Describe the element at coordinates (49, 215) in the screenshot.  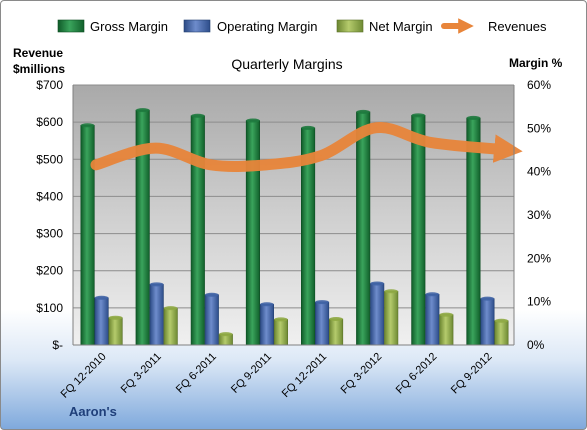
I see `y-left-tick-labels: $- $100 $200 $300 $400 $500 $600 $700` at that location.